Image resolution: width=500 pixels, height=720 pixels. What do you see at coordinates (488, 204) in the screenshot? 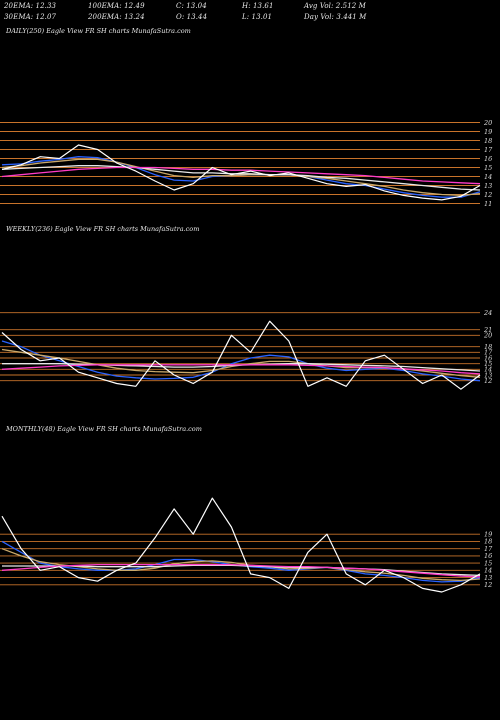
I see `daily-y-tick-9: 11` at bounding box center [488, 204].